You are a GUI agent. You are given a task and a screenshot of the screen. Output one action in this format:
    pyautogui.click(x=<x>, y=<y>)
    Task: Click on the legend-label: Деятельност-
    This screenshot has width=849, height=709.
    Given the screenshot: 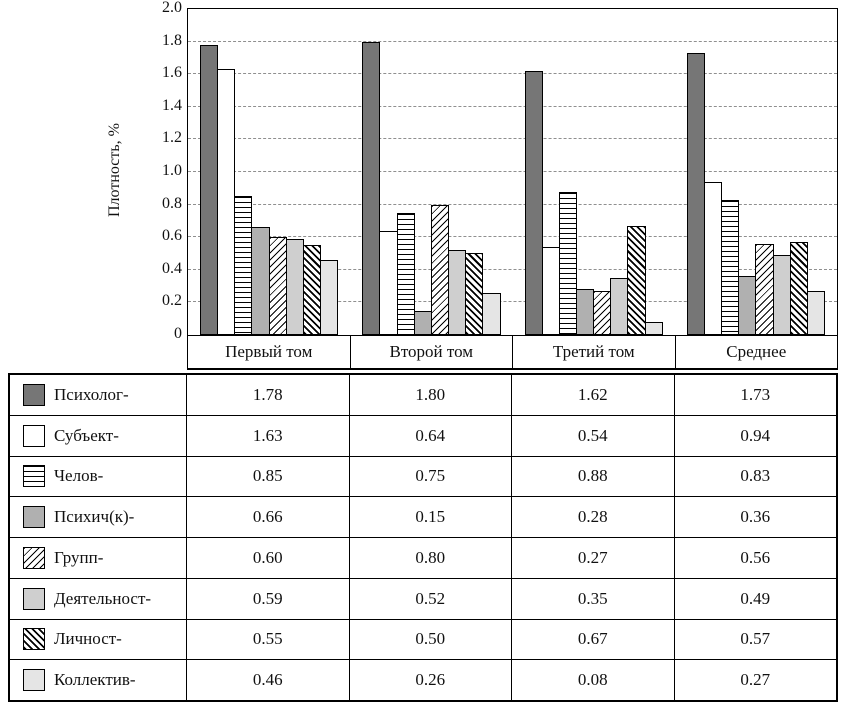 What is the action you would take?
    pyautogui.click(x=103, y=598)
    